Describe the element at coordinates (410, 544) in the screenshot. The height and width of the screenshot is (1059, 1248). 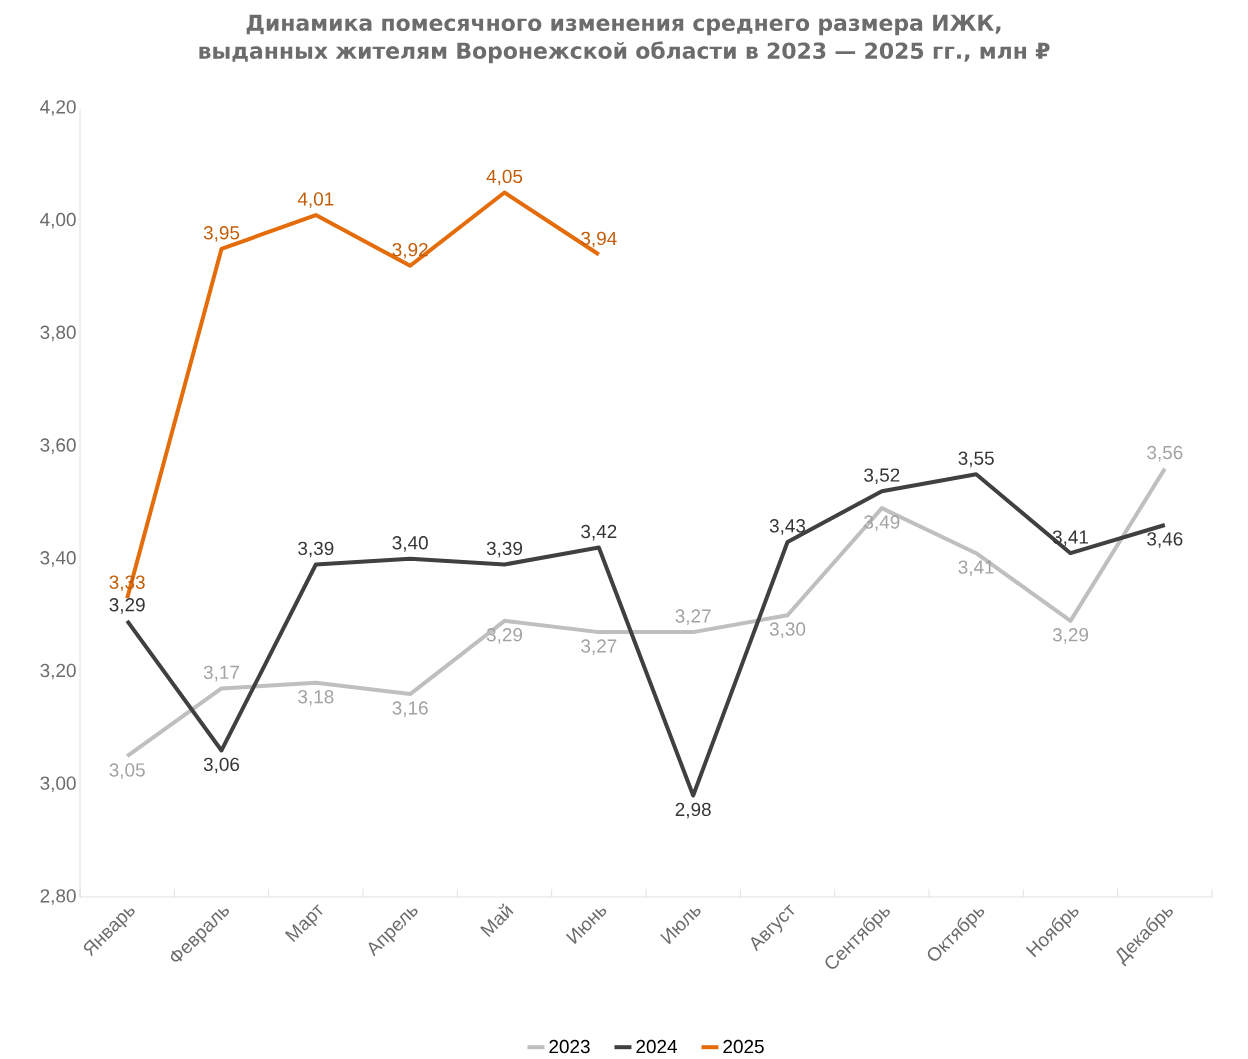
I see `data-label: 3,40` at that location.